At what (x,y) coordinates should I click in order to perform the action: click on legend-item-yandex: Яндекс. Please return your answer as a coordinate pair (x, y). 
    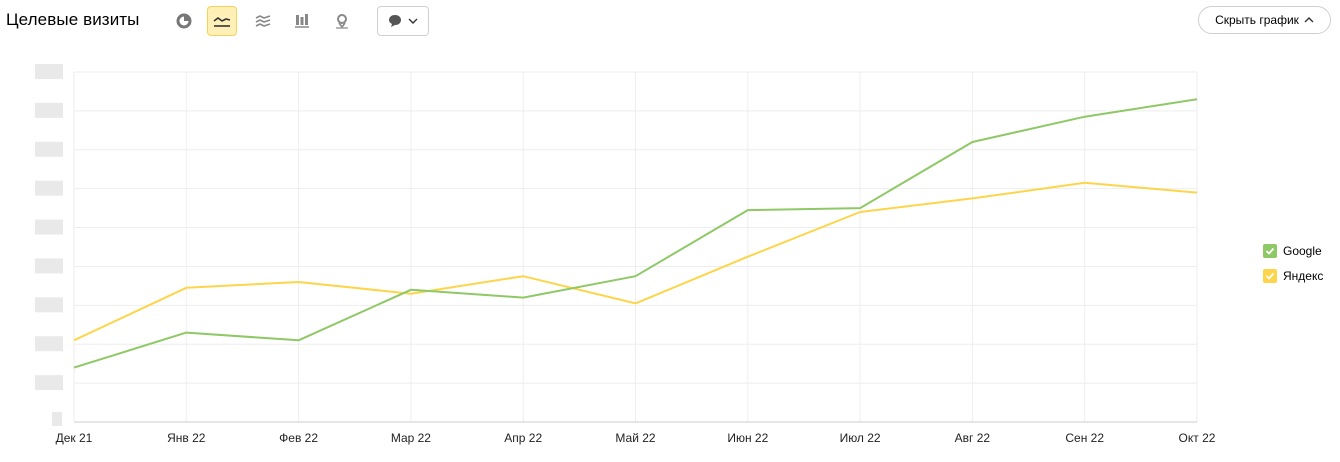
    Looking at the image, I should click on (1293, 275).